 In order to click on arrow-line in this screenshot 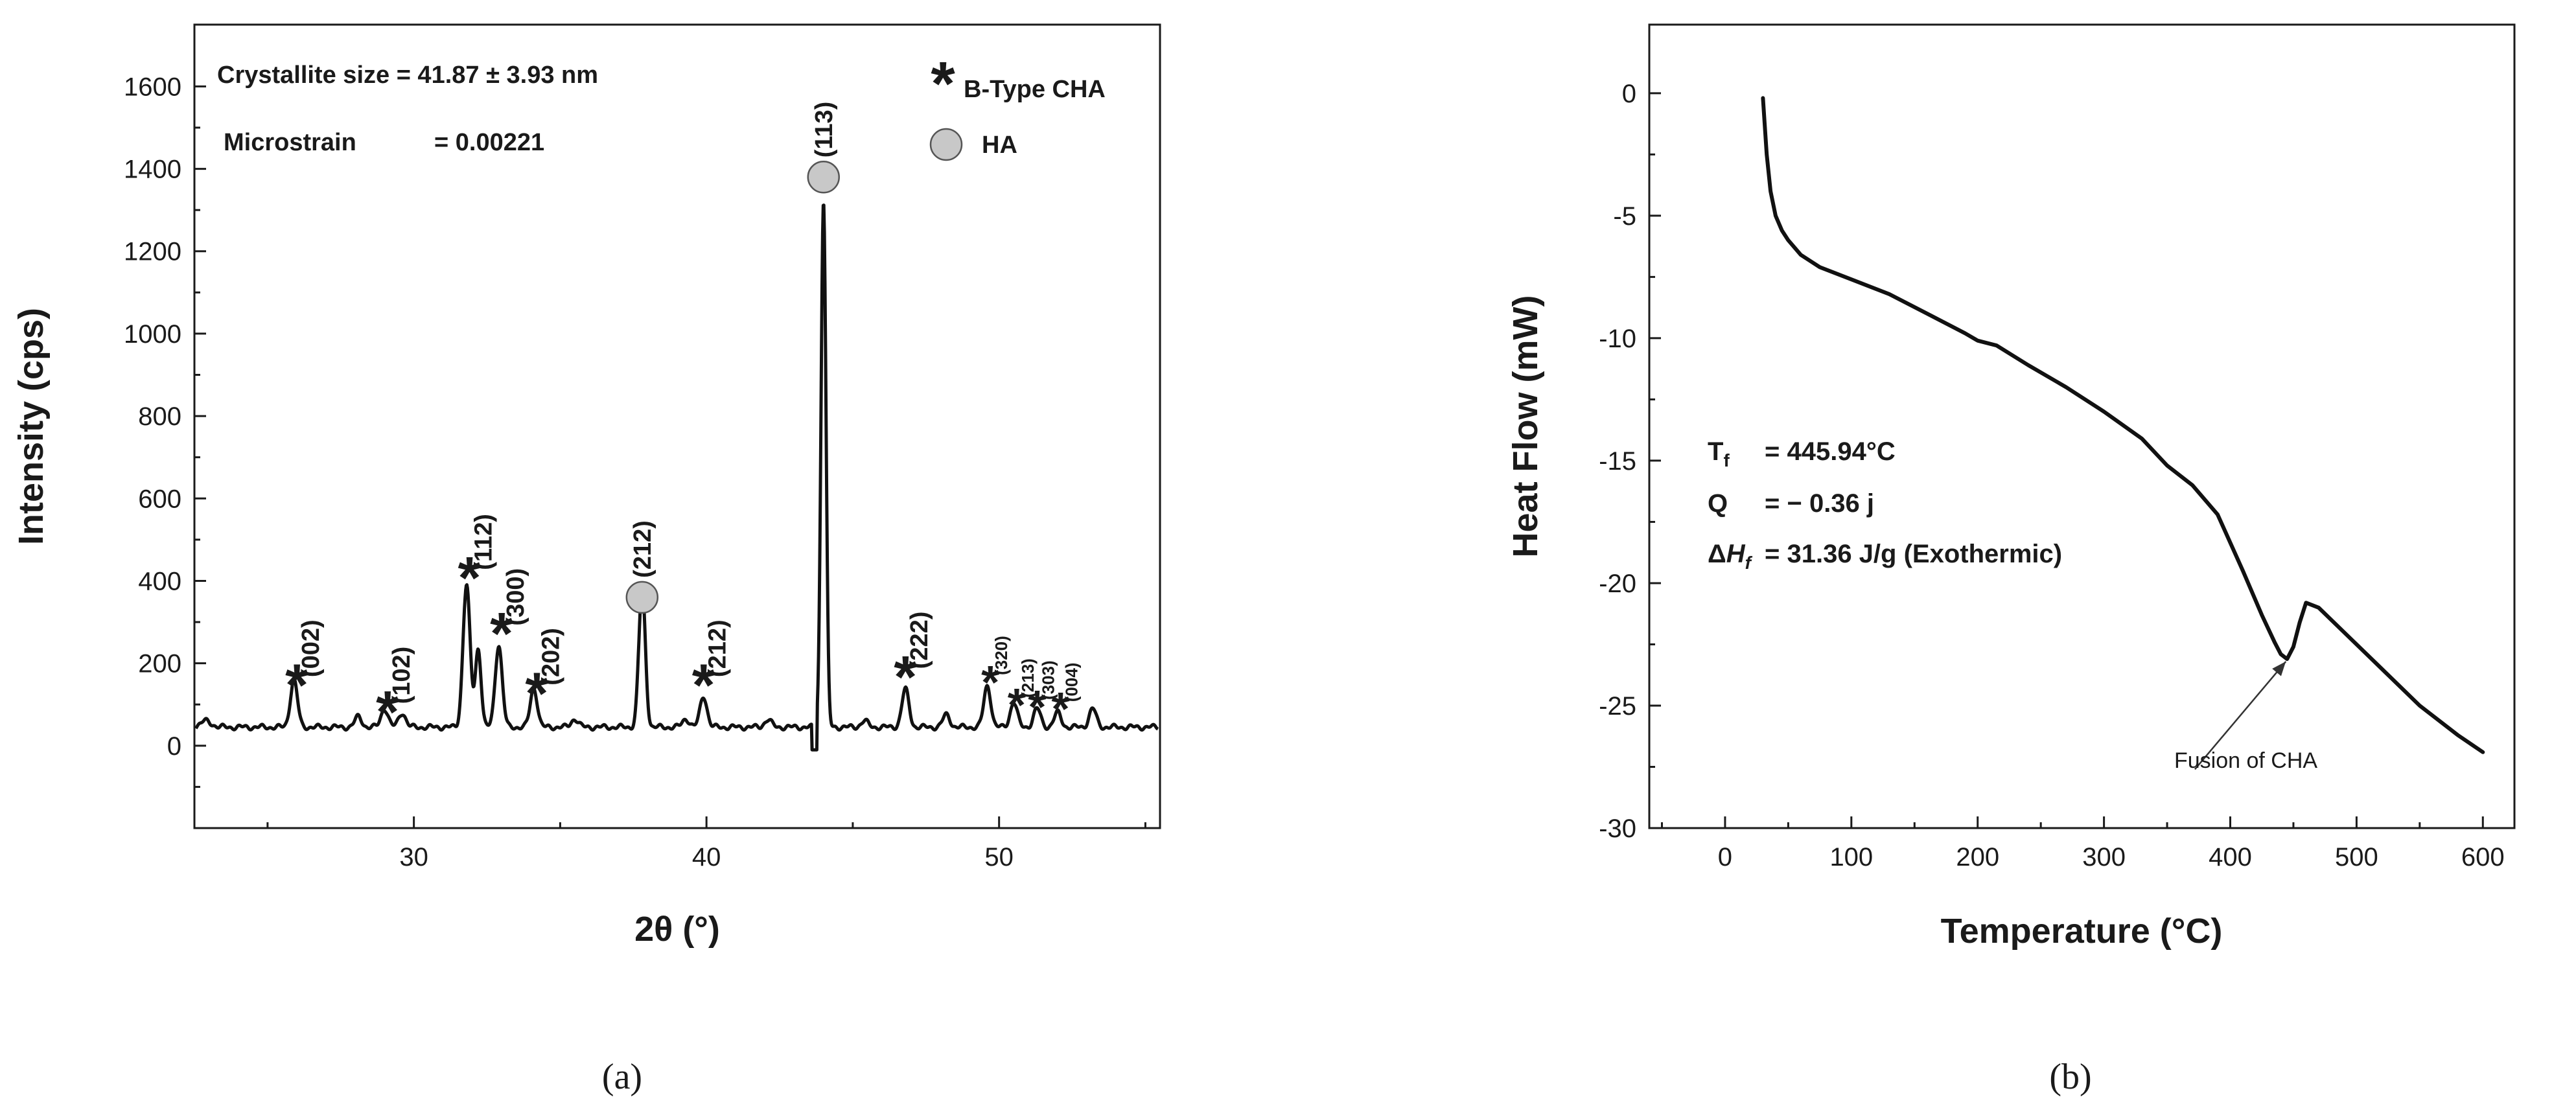, I will do `click(2241, 715)`.